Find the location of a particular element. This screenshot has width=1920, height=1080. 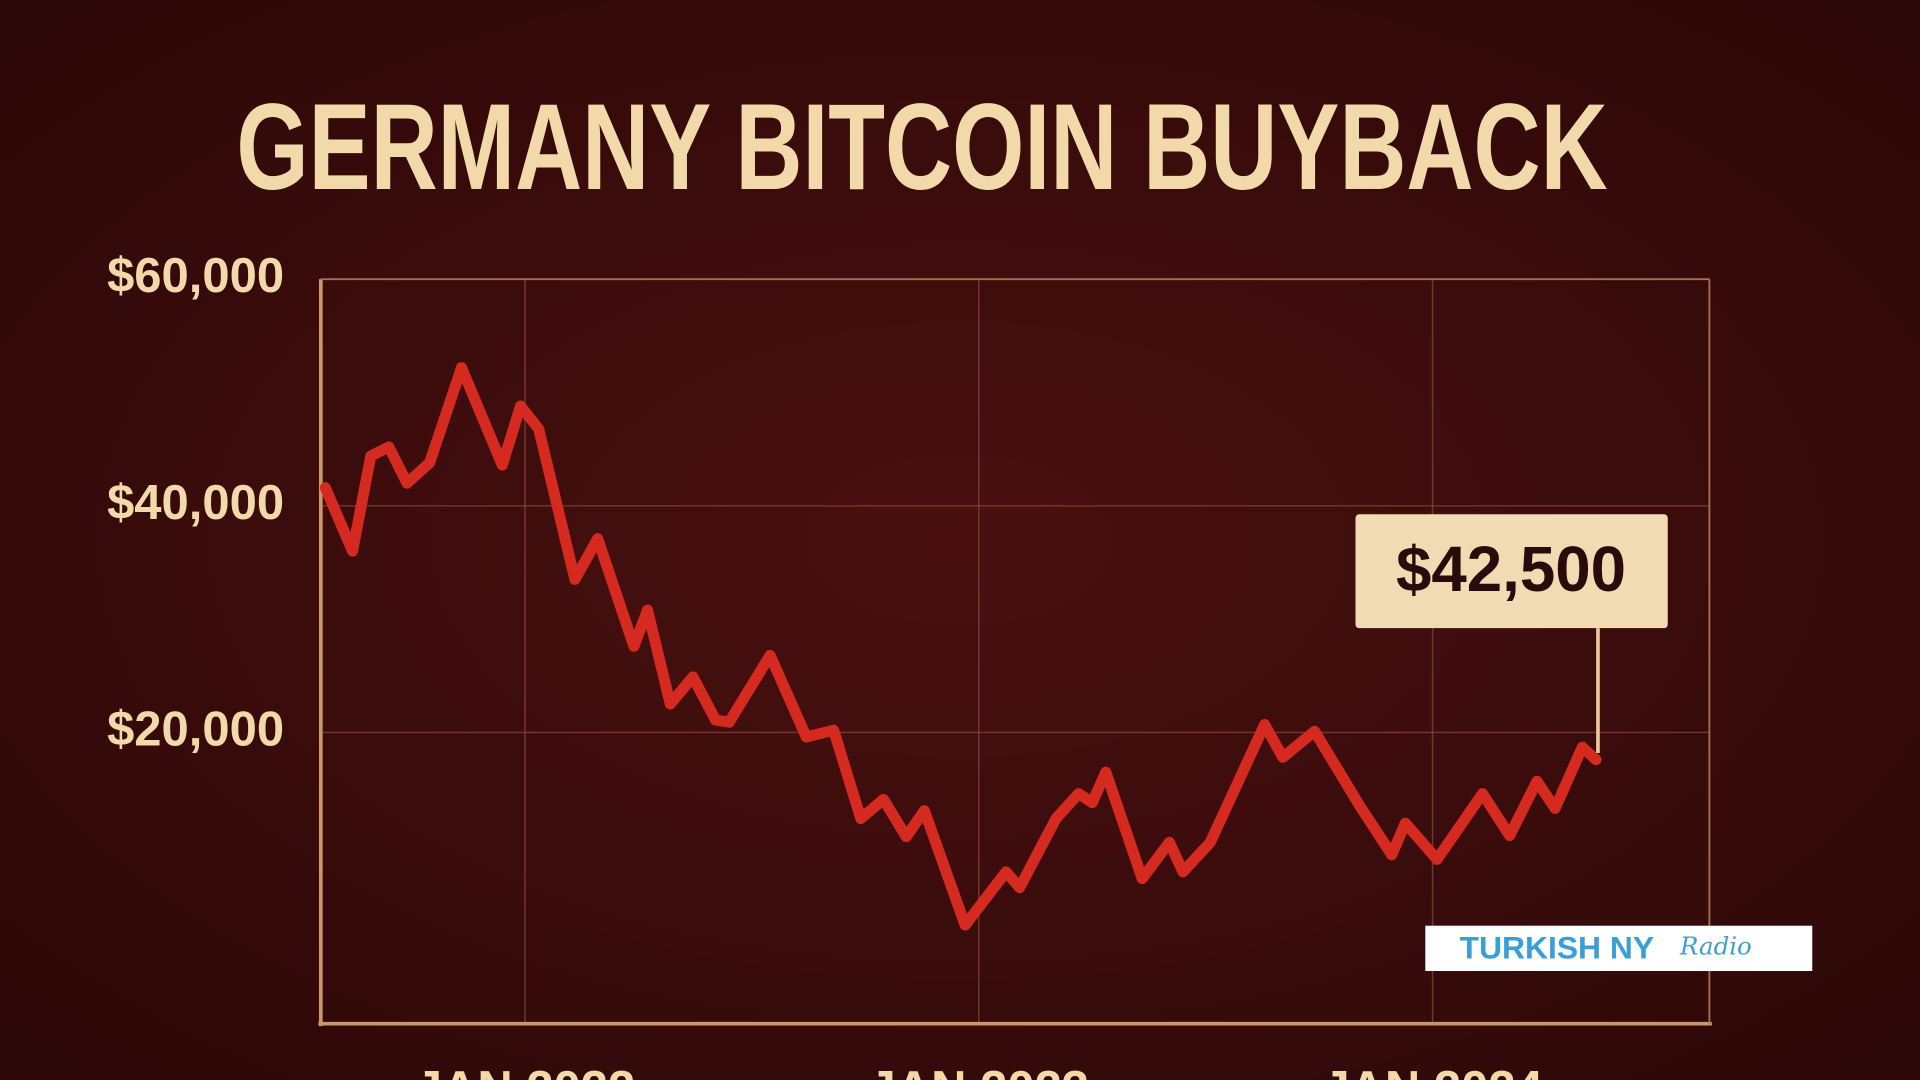

watermark-brand: TURKISH NY is located at coordinates (1557, 948).